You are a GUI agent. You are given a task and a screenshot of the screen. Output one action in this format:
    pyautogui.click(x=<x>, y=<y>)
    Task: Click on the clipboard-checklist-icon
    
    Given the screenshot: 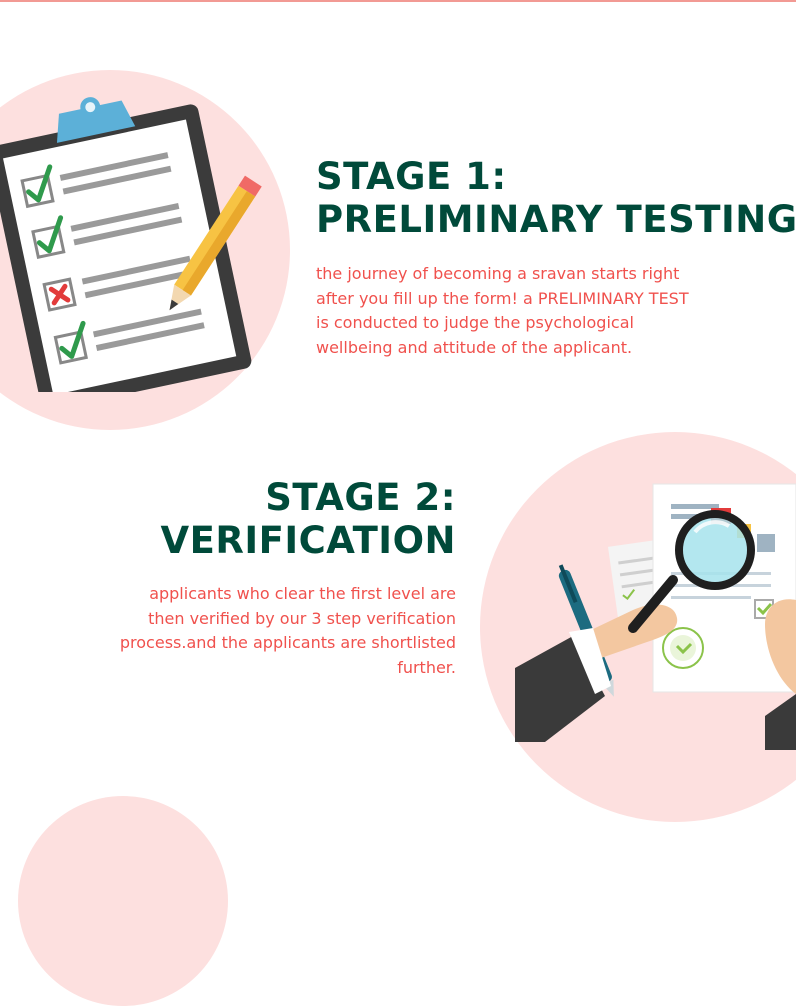 What is the action you would take?
    pyautogui.click(x=131, y=244)
    